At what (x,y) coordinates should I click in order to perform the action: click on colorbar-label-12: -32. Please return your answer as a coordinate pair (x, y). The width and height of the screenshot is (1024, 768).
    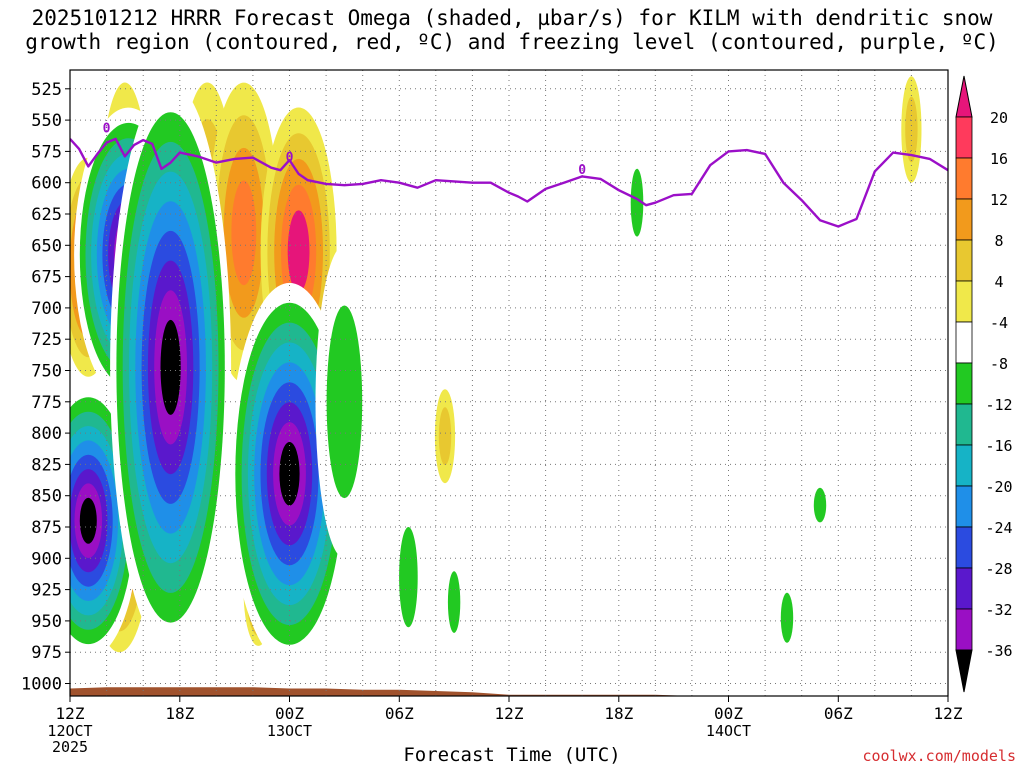
    Looking at the image, I should click on (998, 610).